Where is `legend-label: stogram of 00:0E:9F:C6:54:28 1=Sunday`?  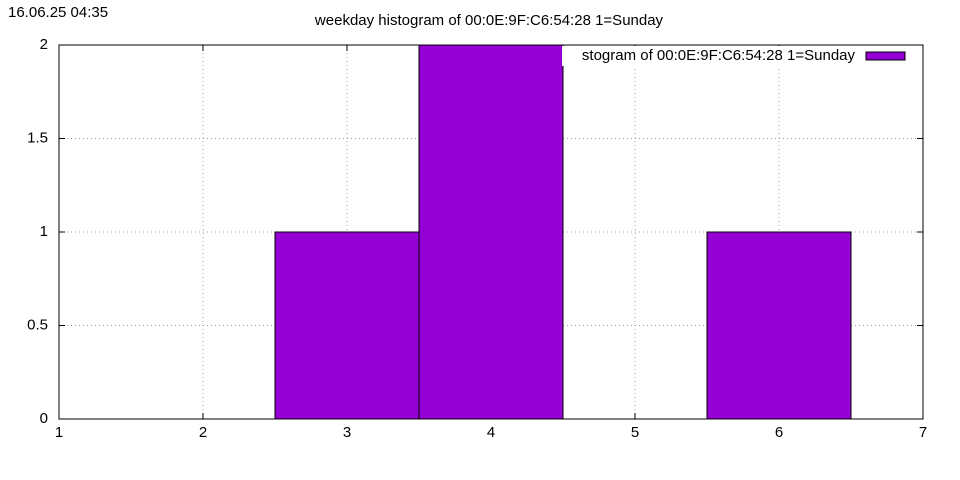
legend-label: stogram of 00:0E:9F:C6:54:28 1=Sunday is located at coordinates (719, 55).